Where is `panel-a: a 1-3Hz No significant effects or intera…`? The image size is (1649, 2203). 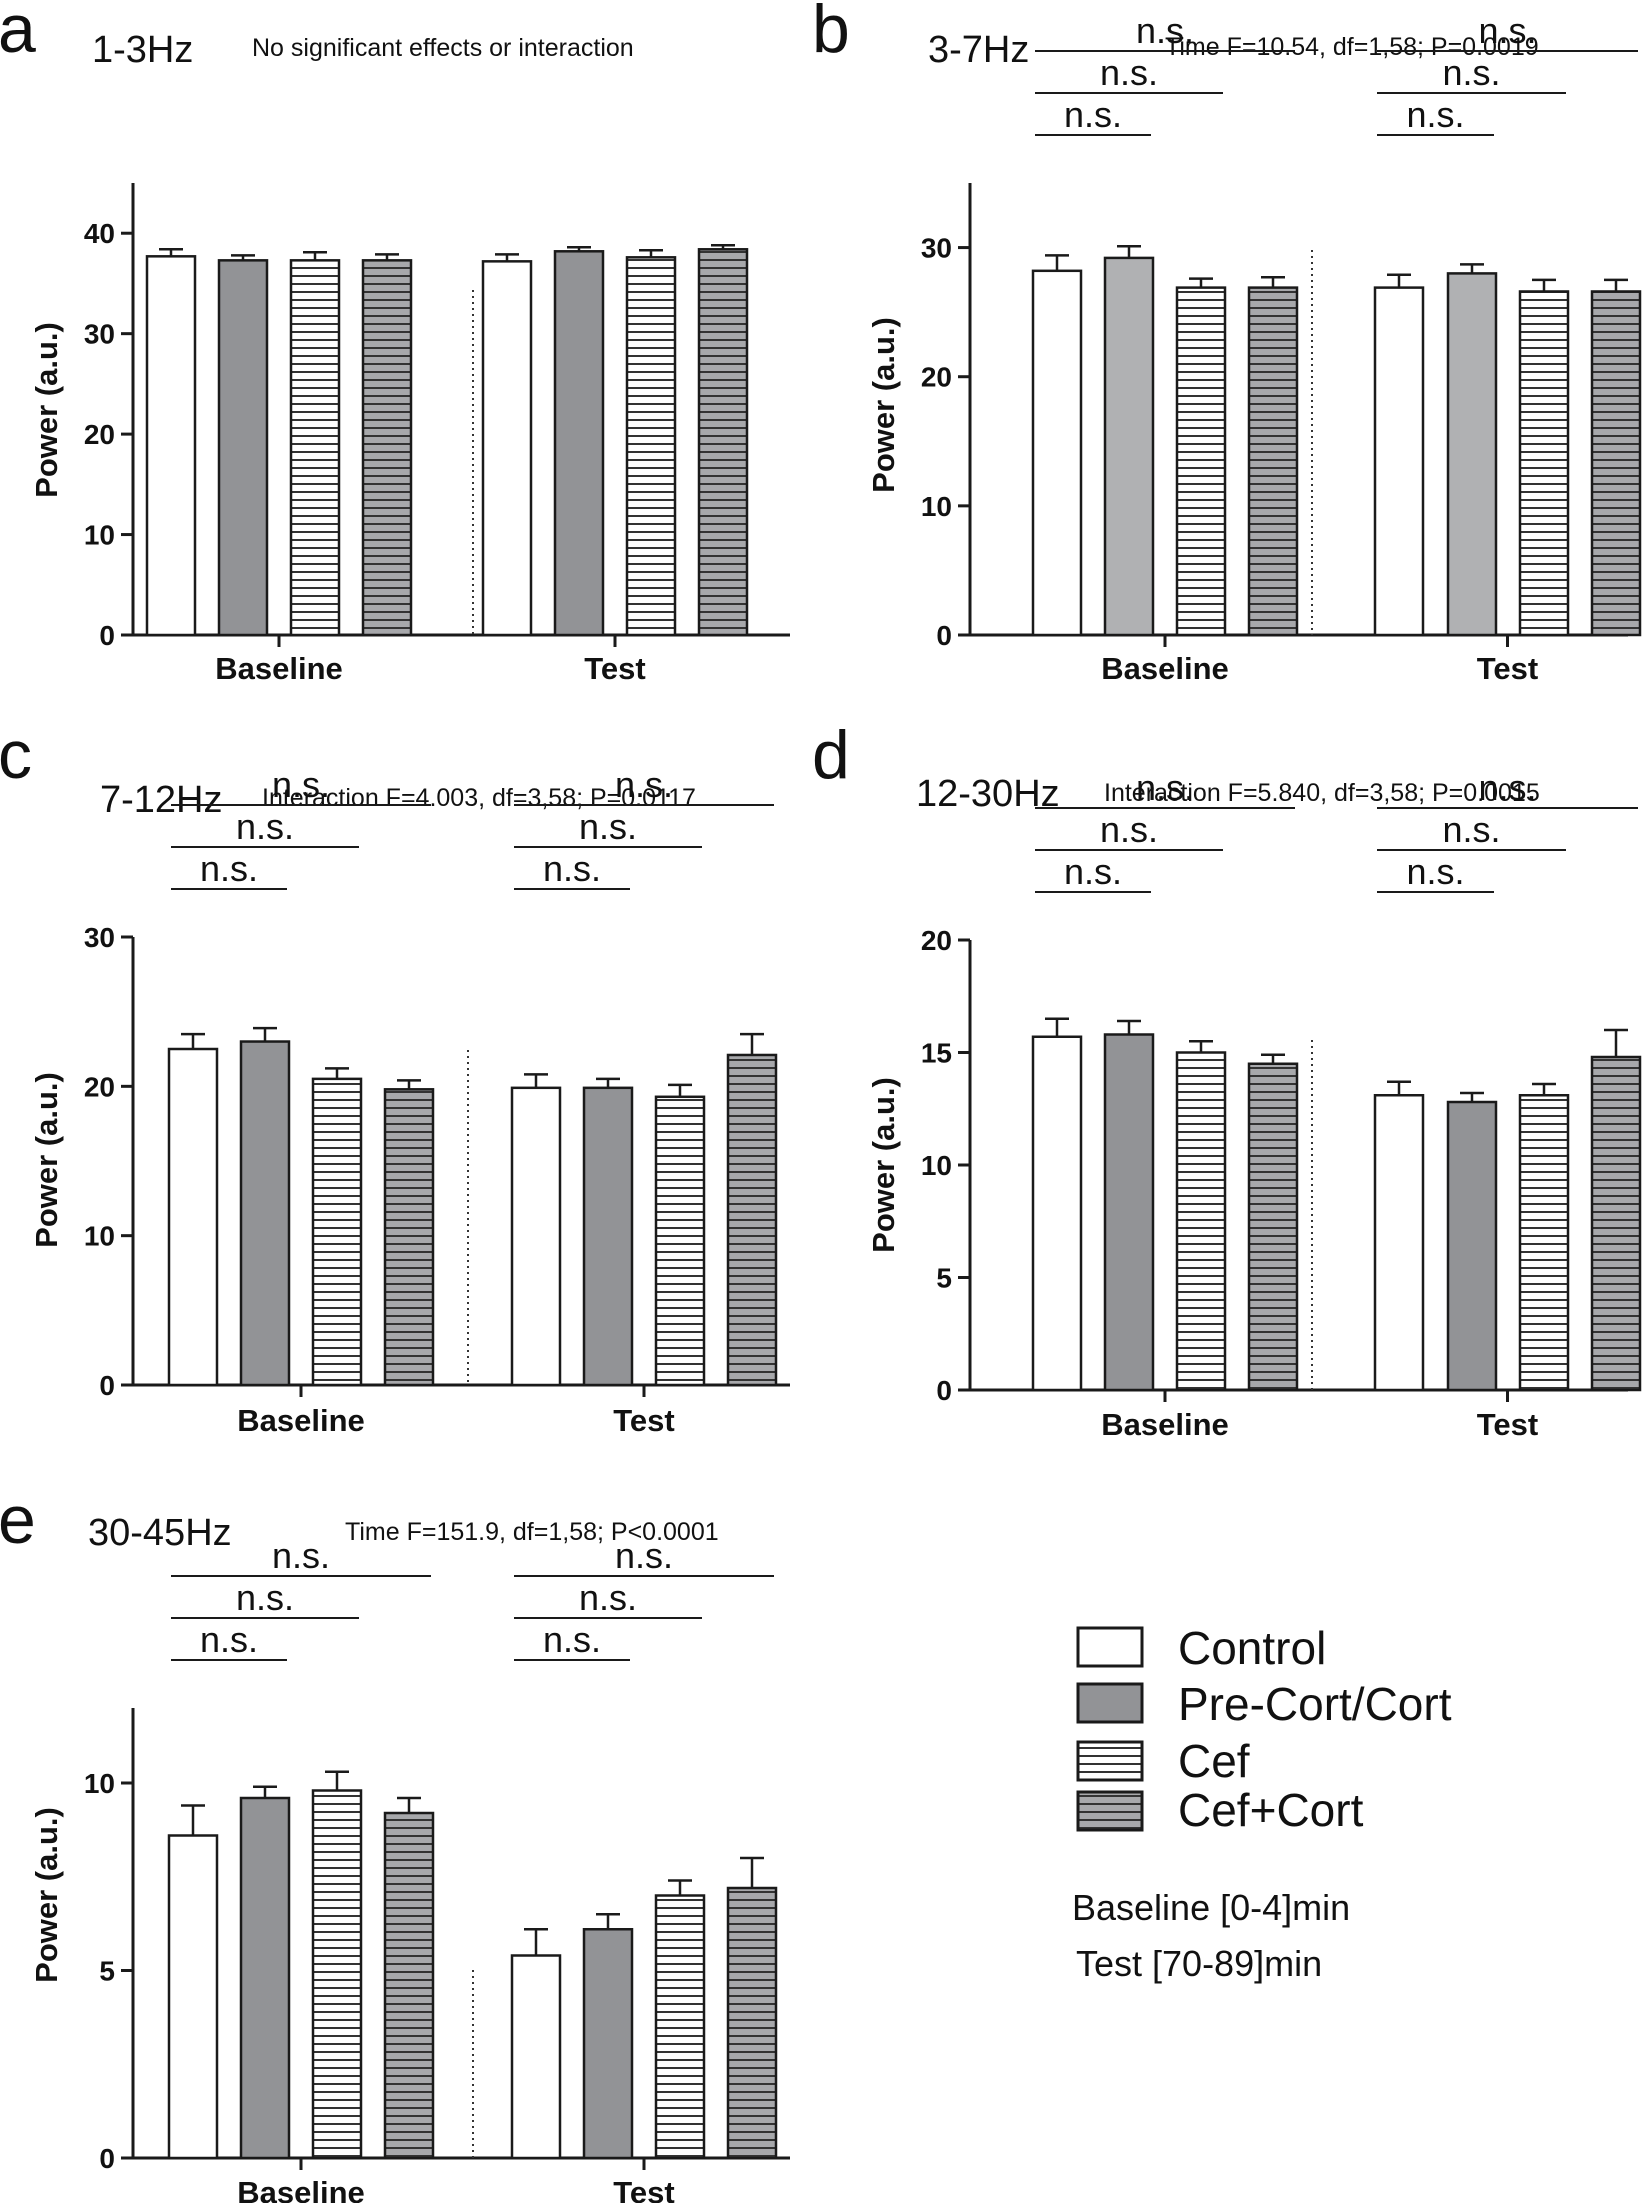
panel-a: a 1-3Hz No significant effects or intera… is located at coordinates (395, 343).